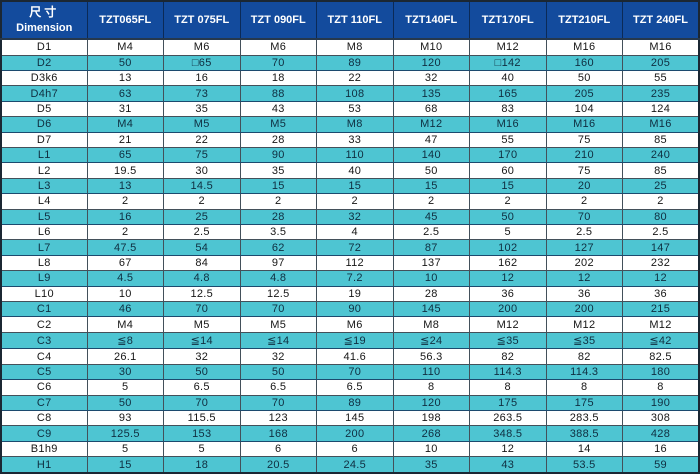 The image size is (700, 474). Describe the element at coordinates (44, 186) in the screenshot. I see `row-label: L3` at that location.